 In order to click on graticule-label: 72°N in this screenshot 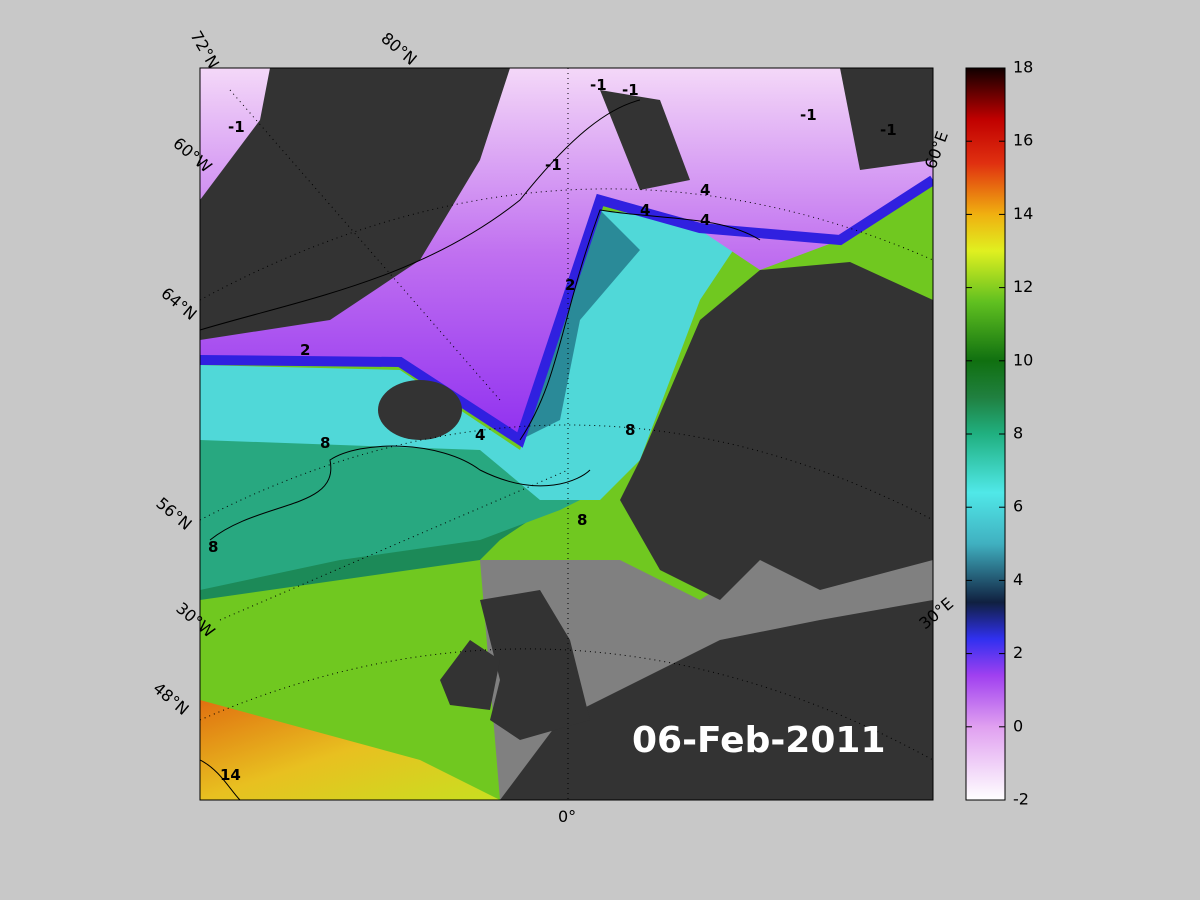, I will do `click(205, 50)`.